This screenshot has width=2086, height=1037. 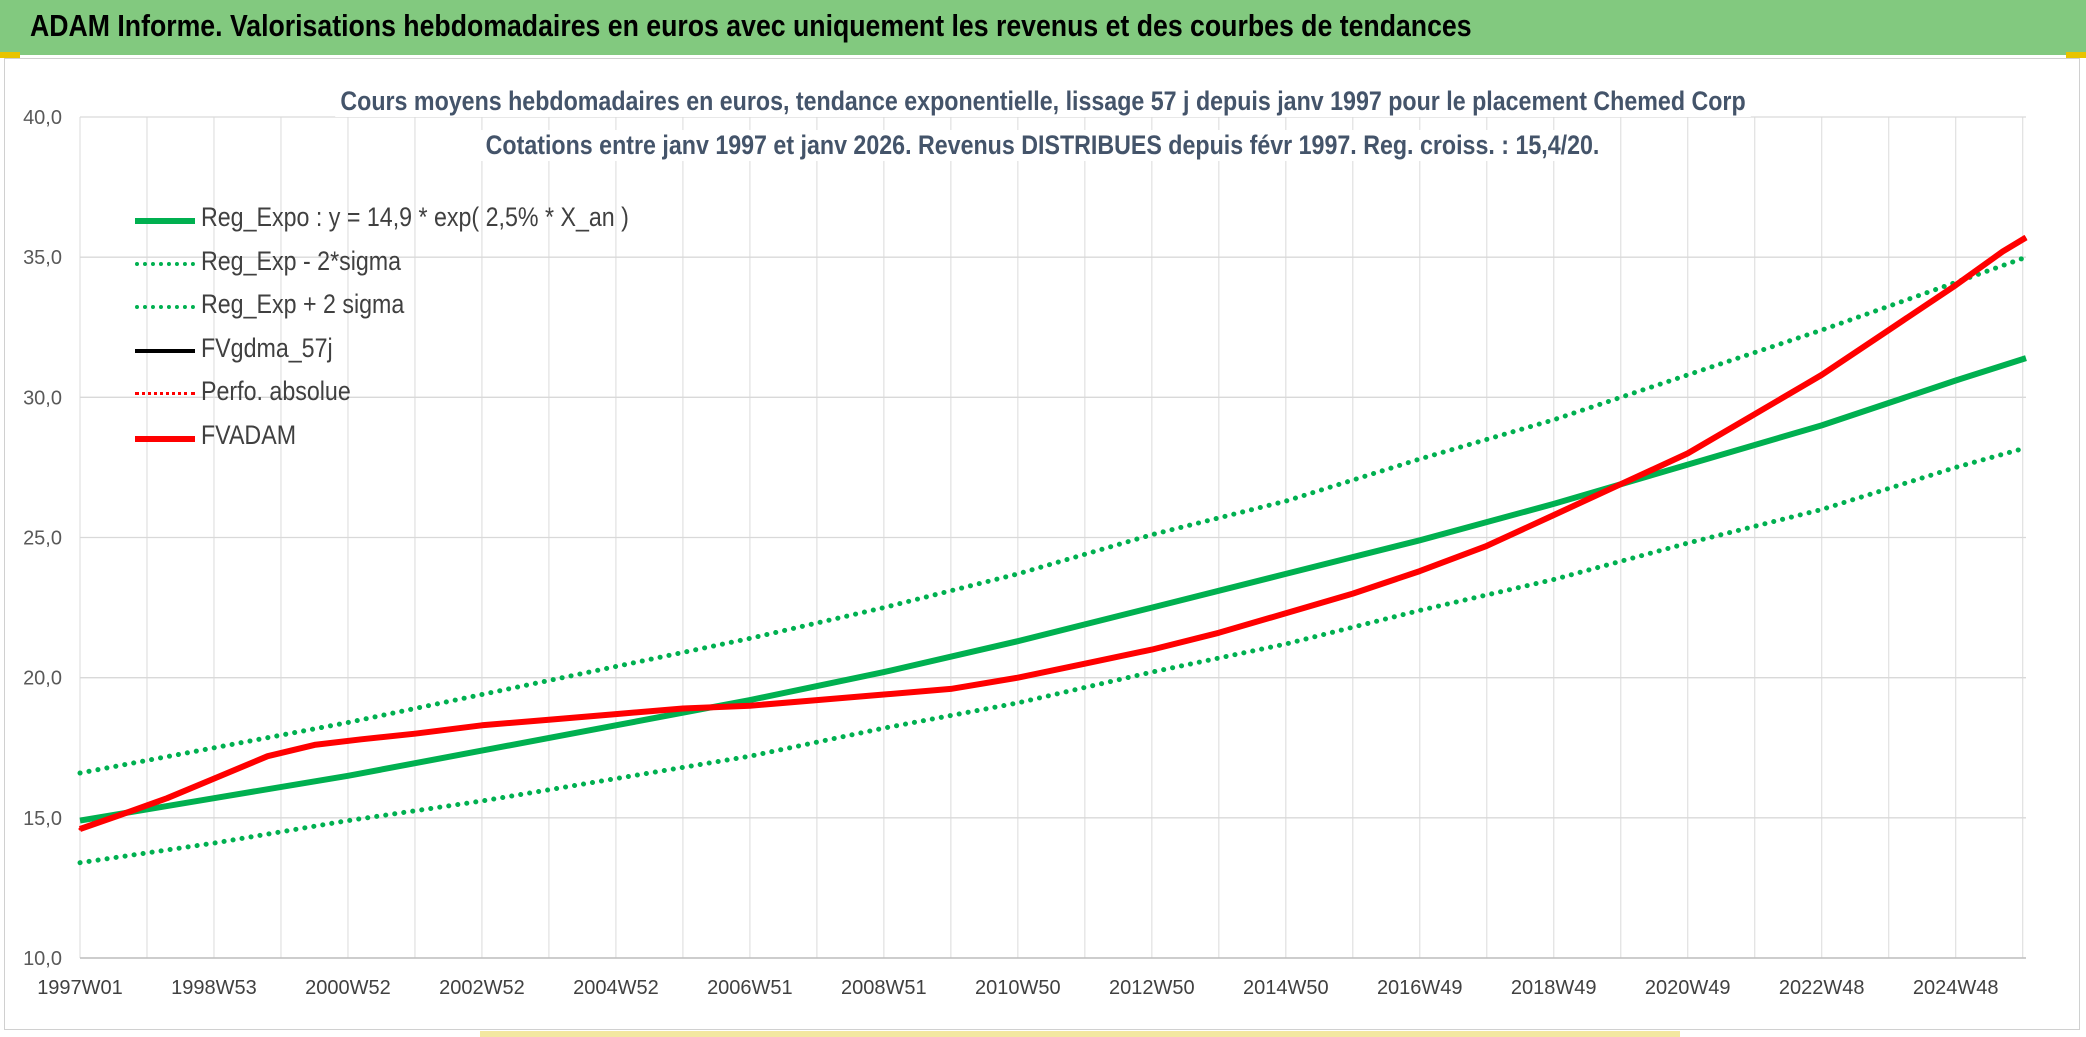 What do you see at coordinates (1080, 1034) in the screenshot?
I see `bottom-accent-strip` at bounding box center [1080, 1034].